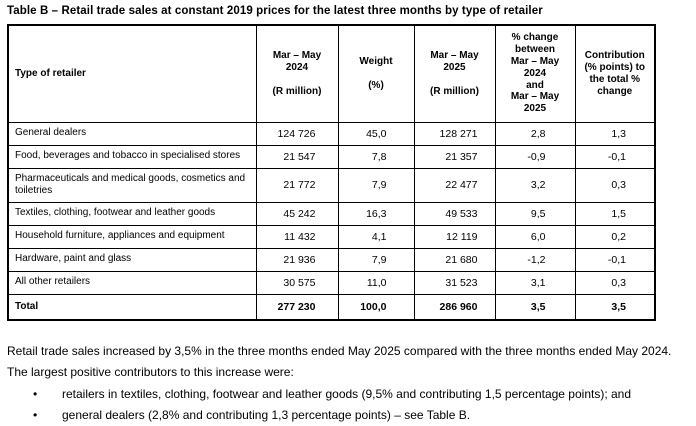  Describe the element at coordinates (376, 156) in the screenshot. I see `cell-weight: 7,8` at that location.